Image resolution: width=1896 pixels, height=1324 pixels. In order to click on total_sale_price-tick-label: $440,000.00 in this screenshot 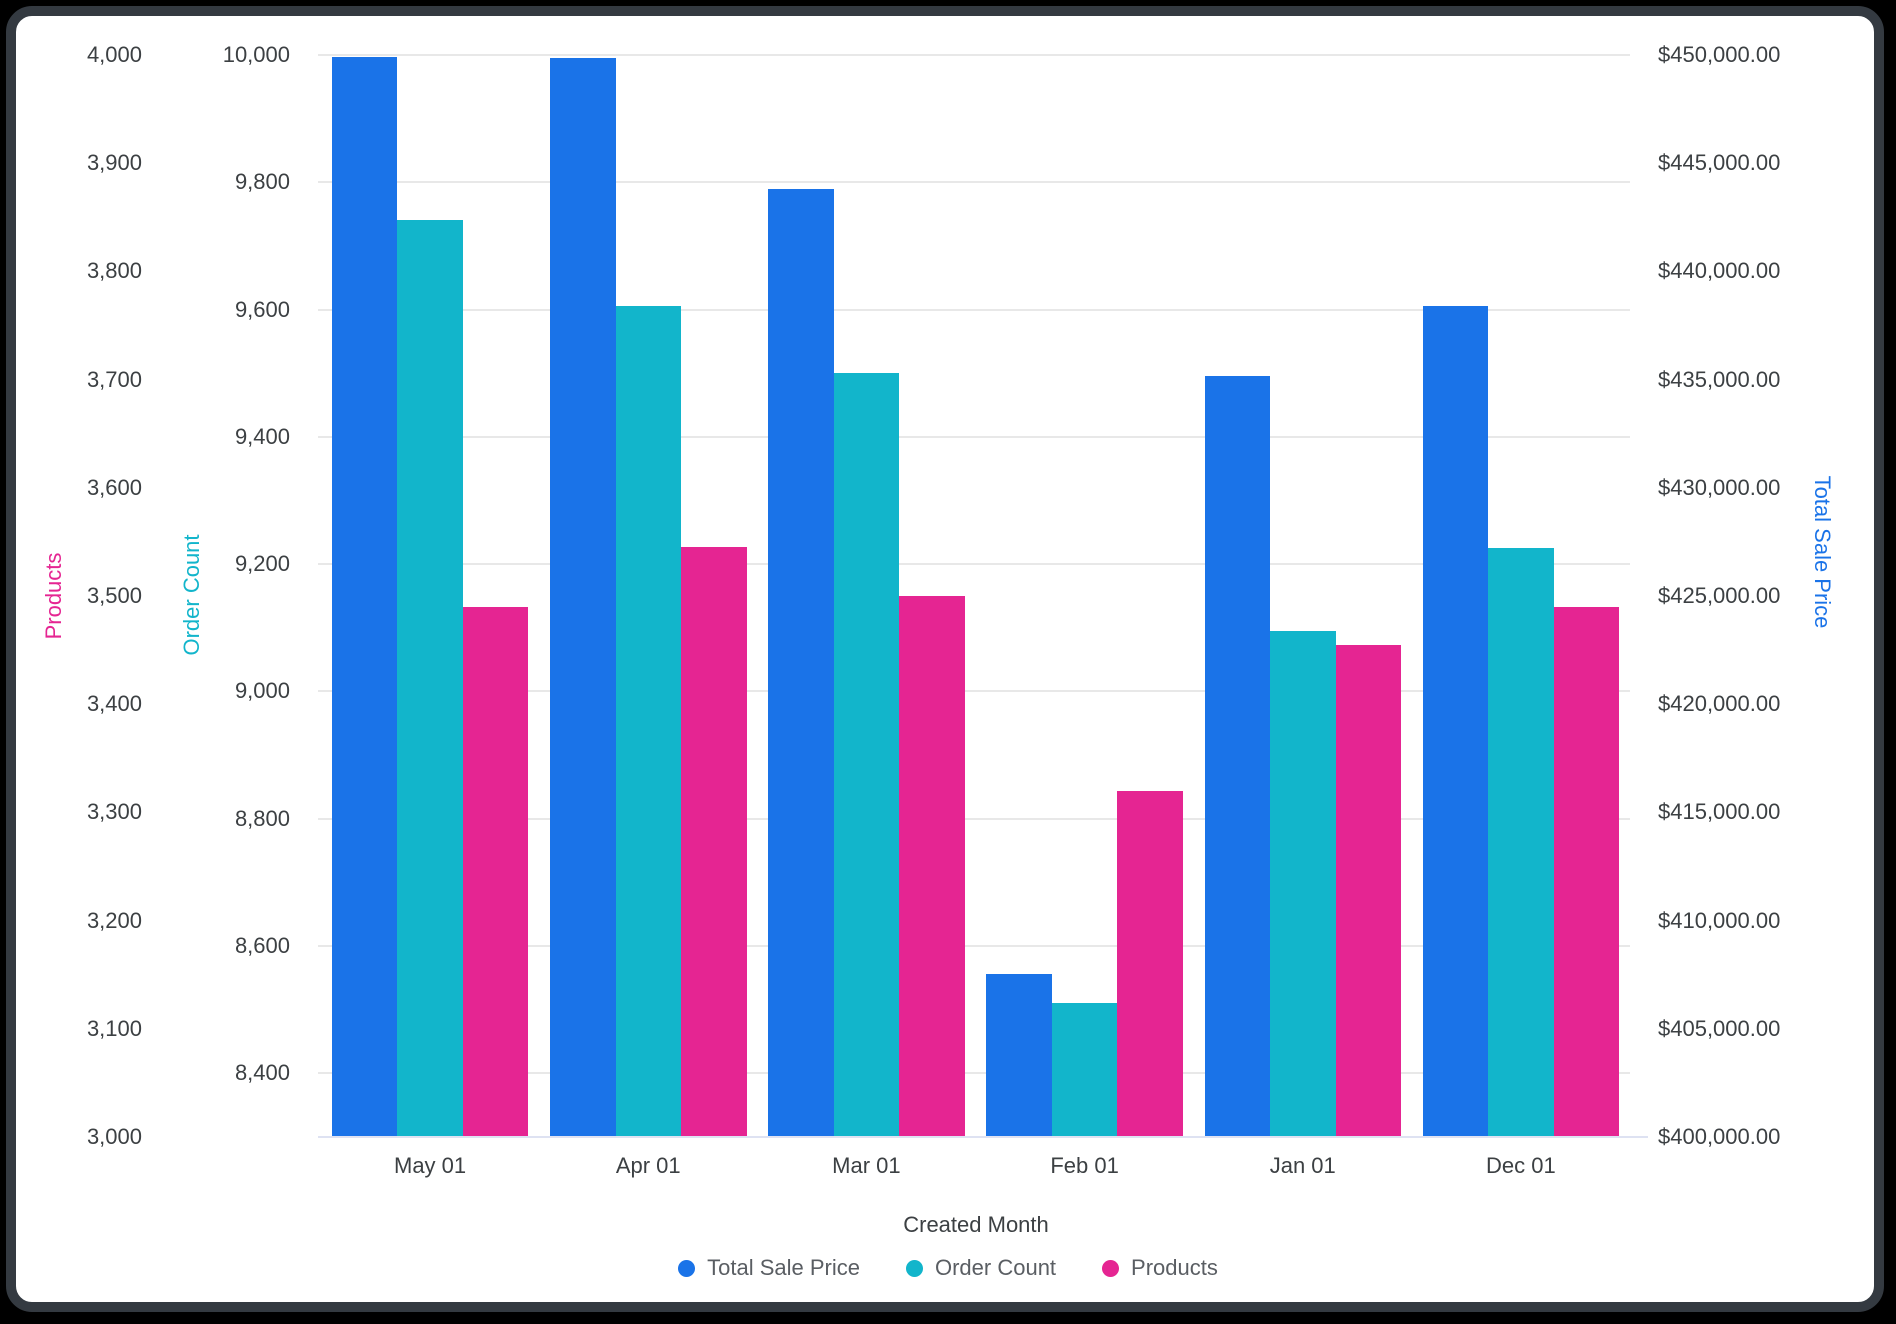, I will do `click(1719, 271)`.